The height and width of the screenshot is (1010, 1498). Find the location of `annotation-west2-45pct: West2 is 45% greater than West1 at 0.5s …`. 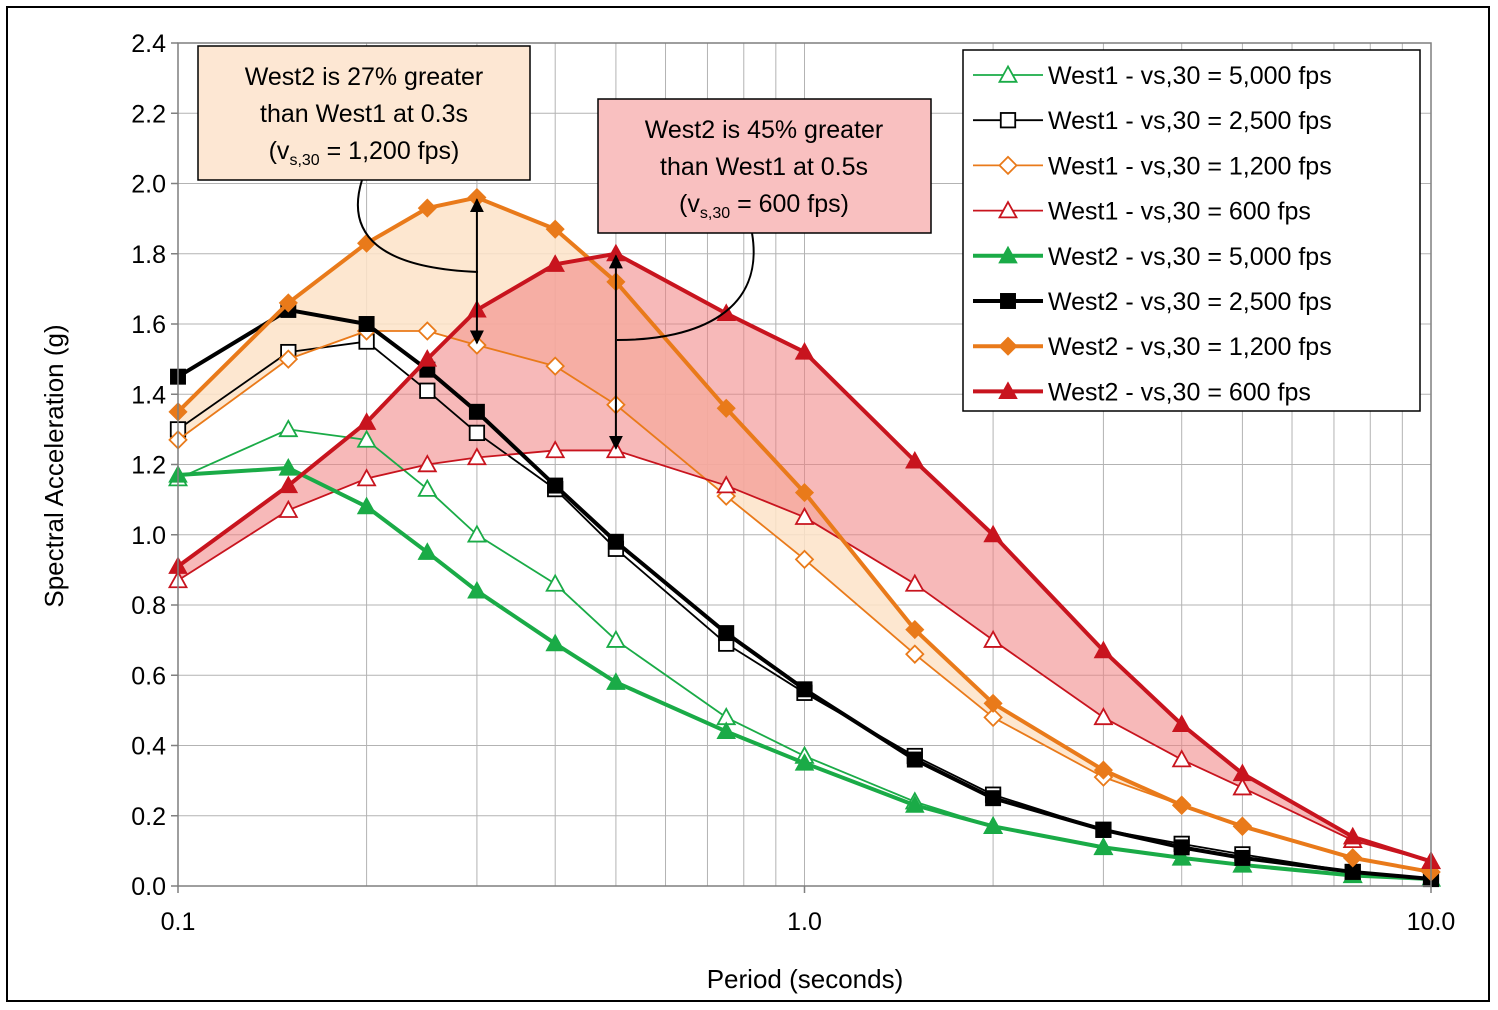

annotation-west2-45pct: West2 is 45% greater than West1 at 0.5s … is located at coordinates (764, 219).